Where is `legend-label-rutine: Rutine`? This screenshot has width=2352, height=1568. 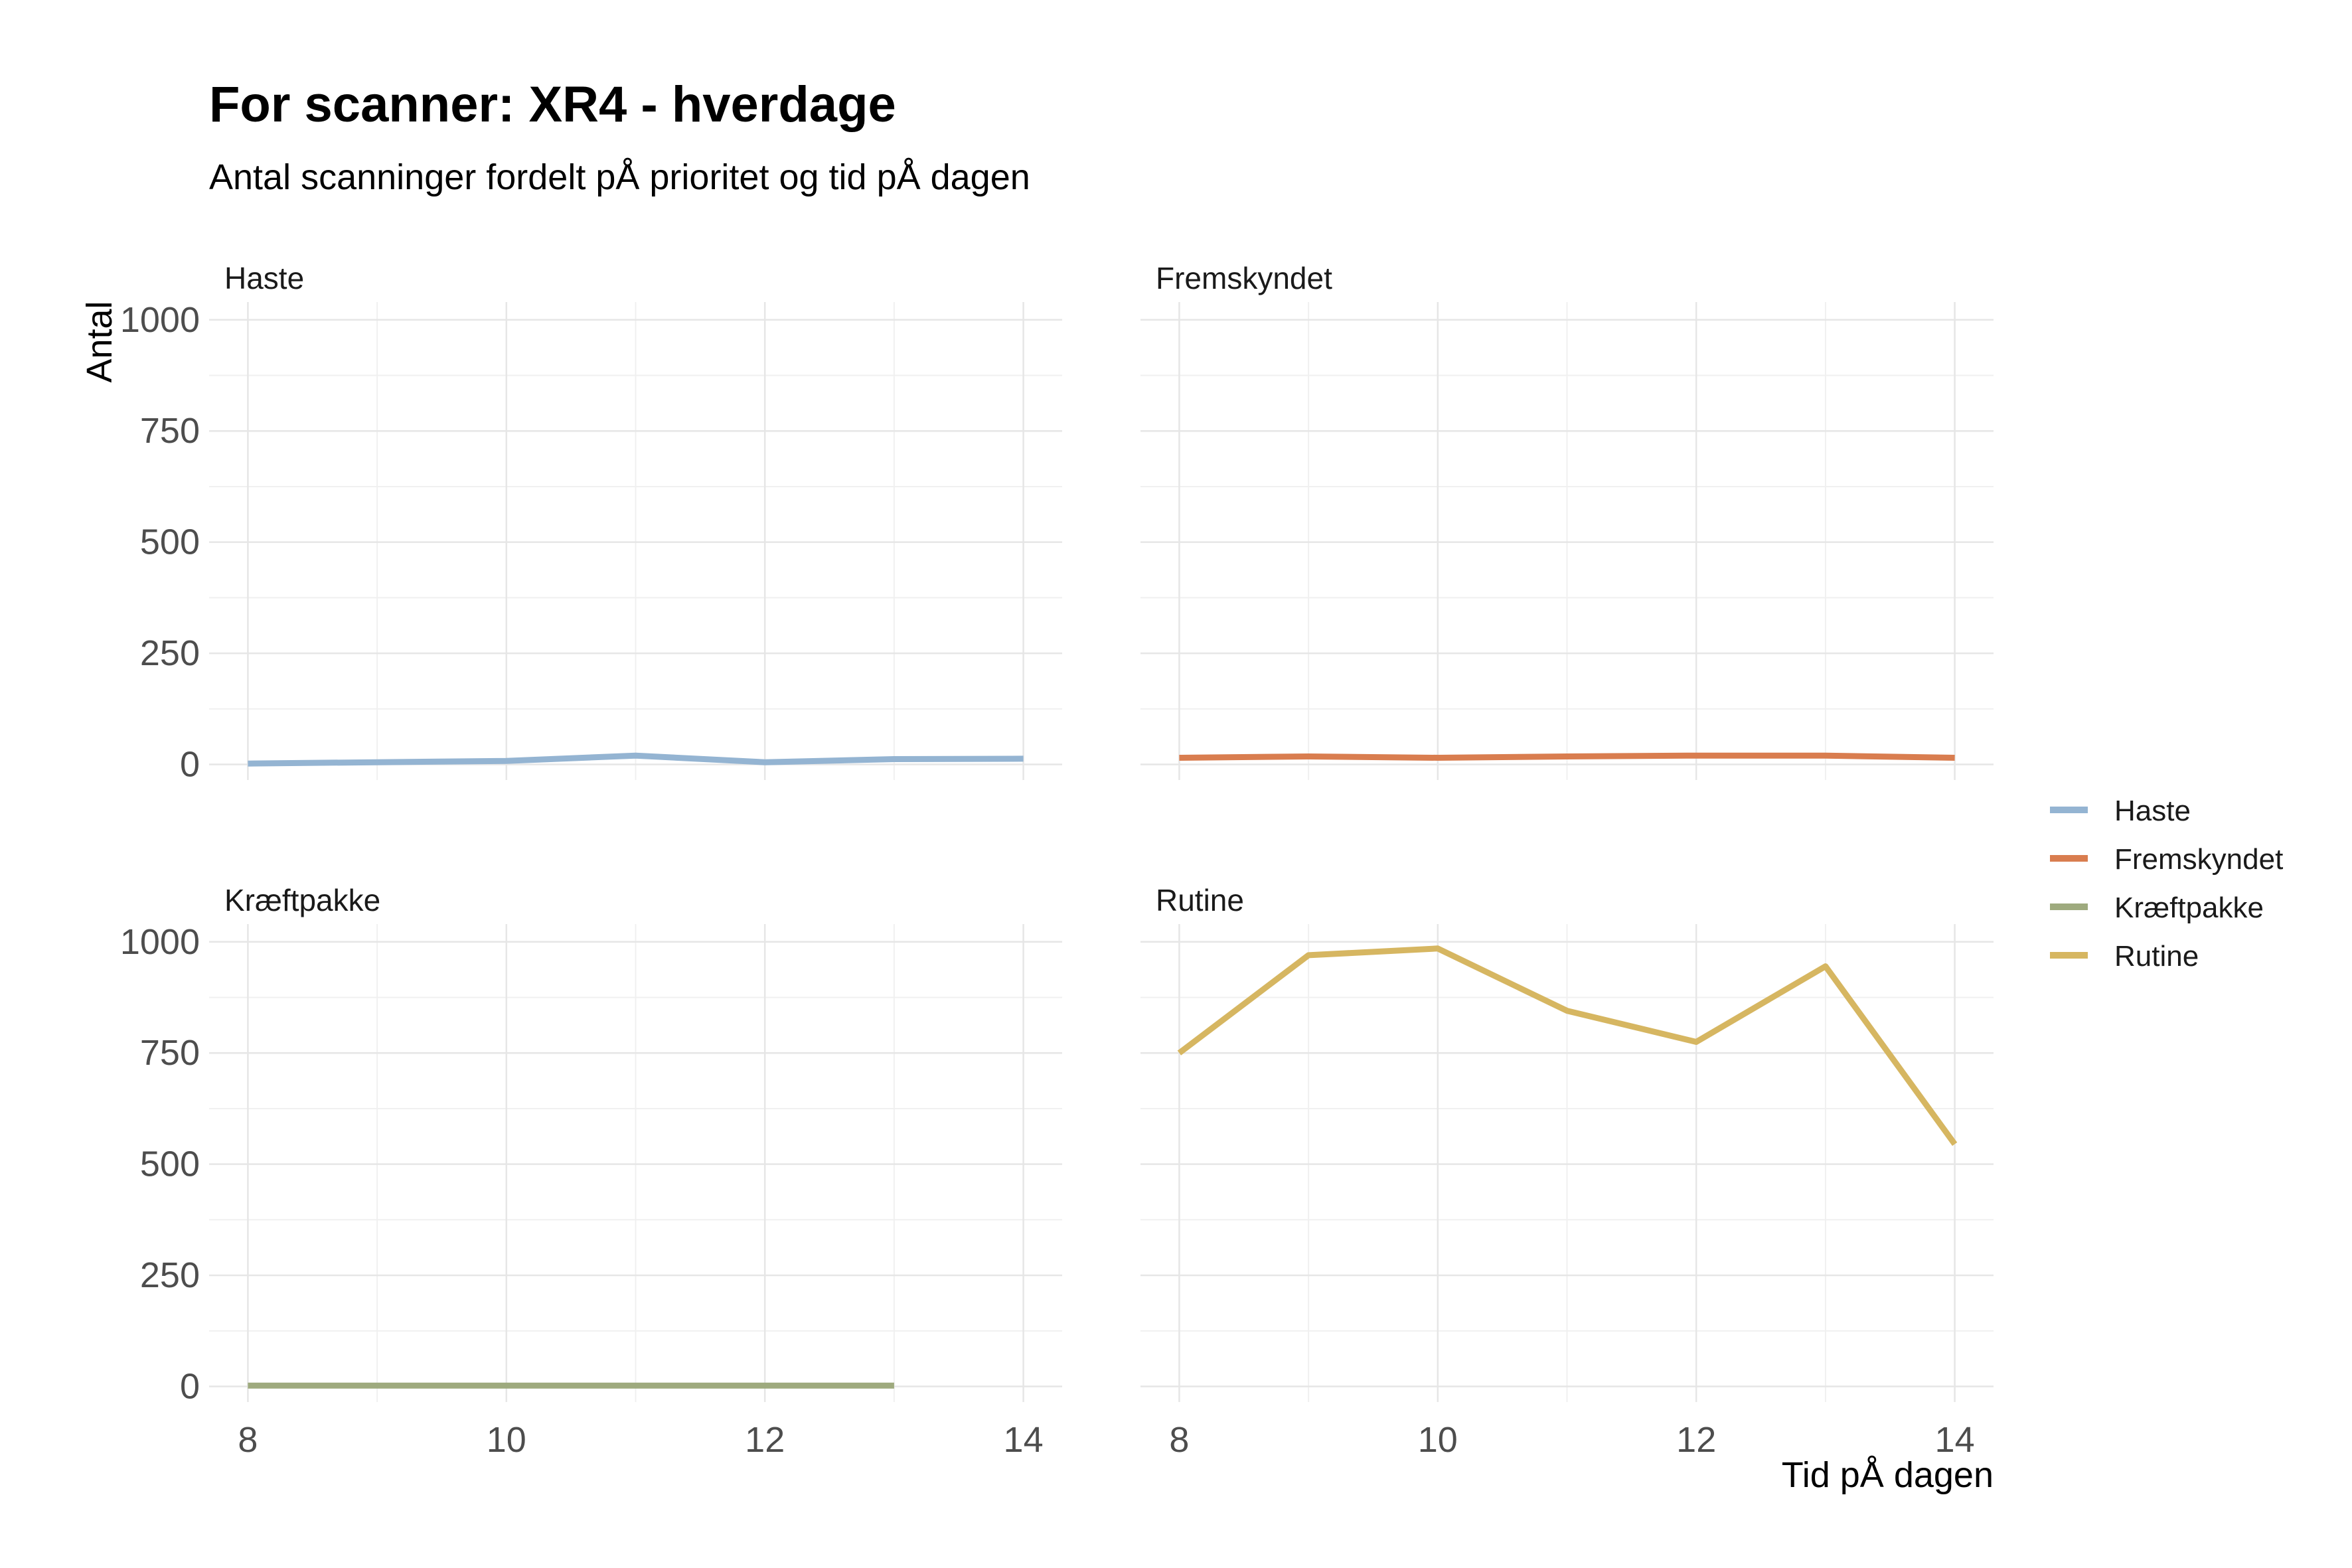
legend-label-rutine: Rutine is located at coordinates (2156, 957).